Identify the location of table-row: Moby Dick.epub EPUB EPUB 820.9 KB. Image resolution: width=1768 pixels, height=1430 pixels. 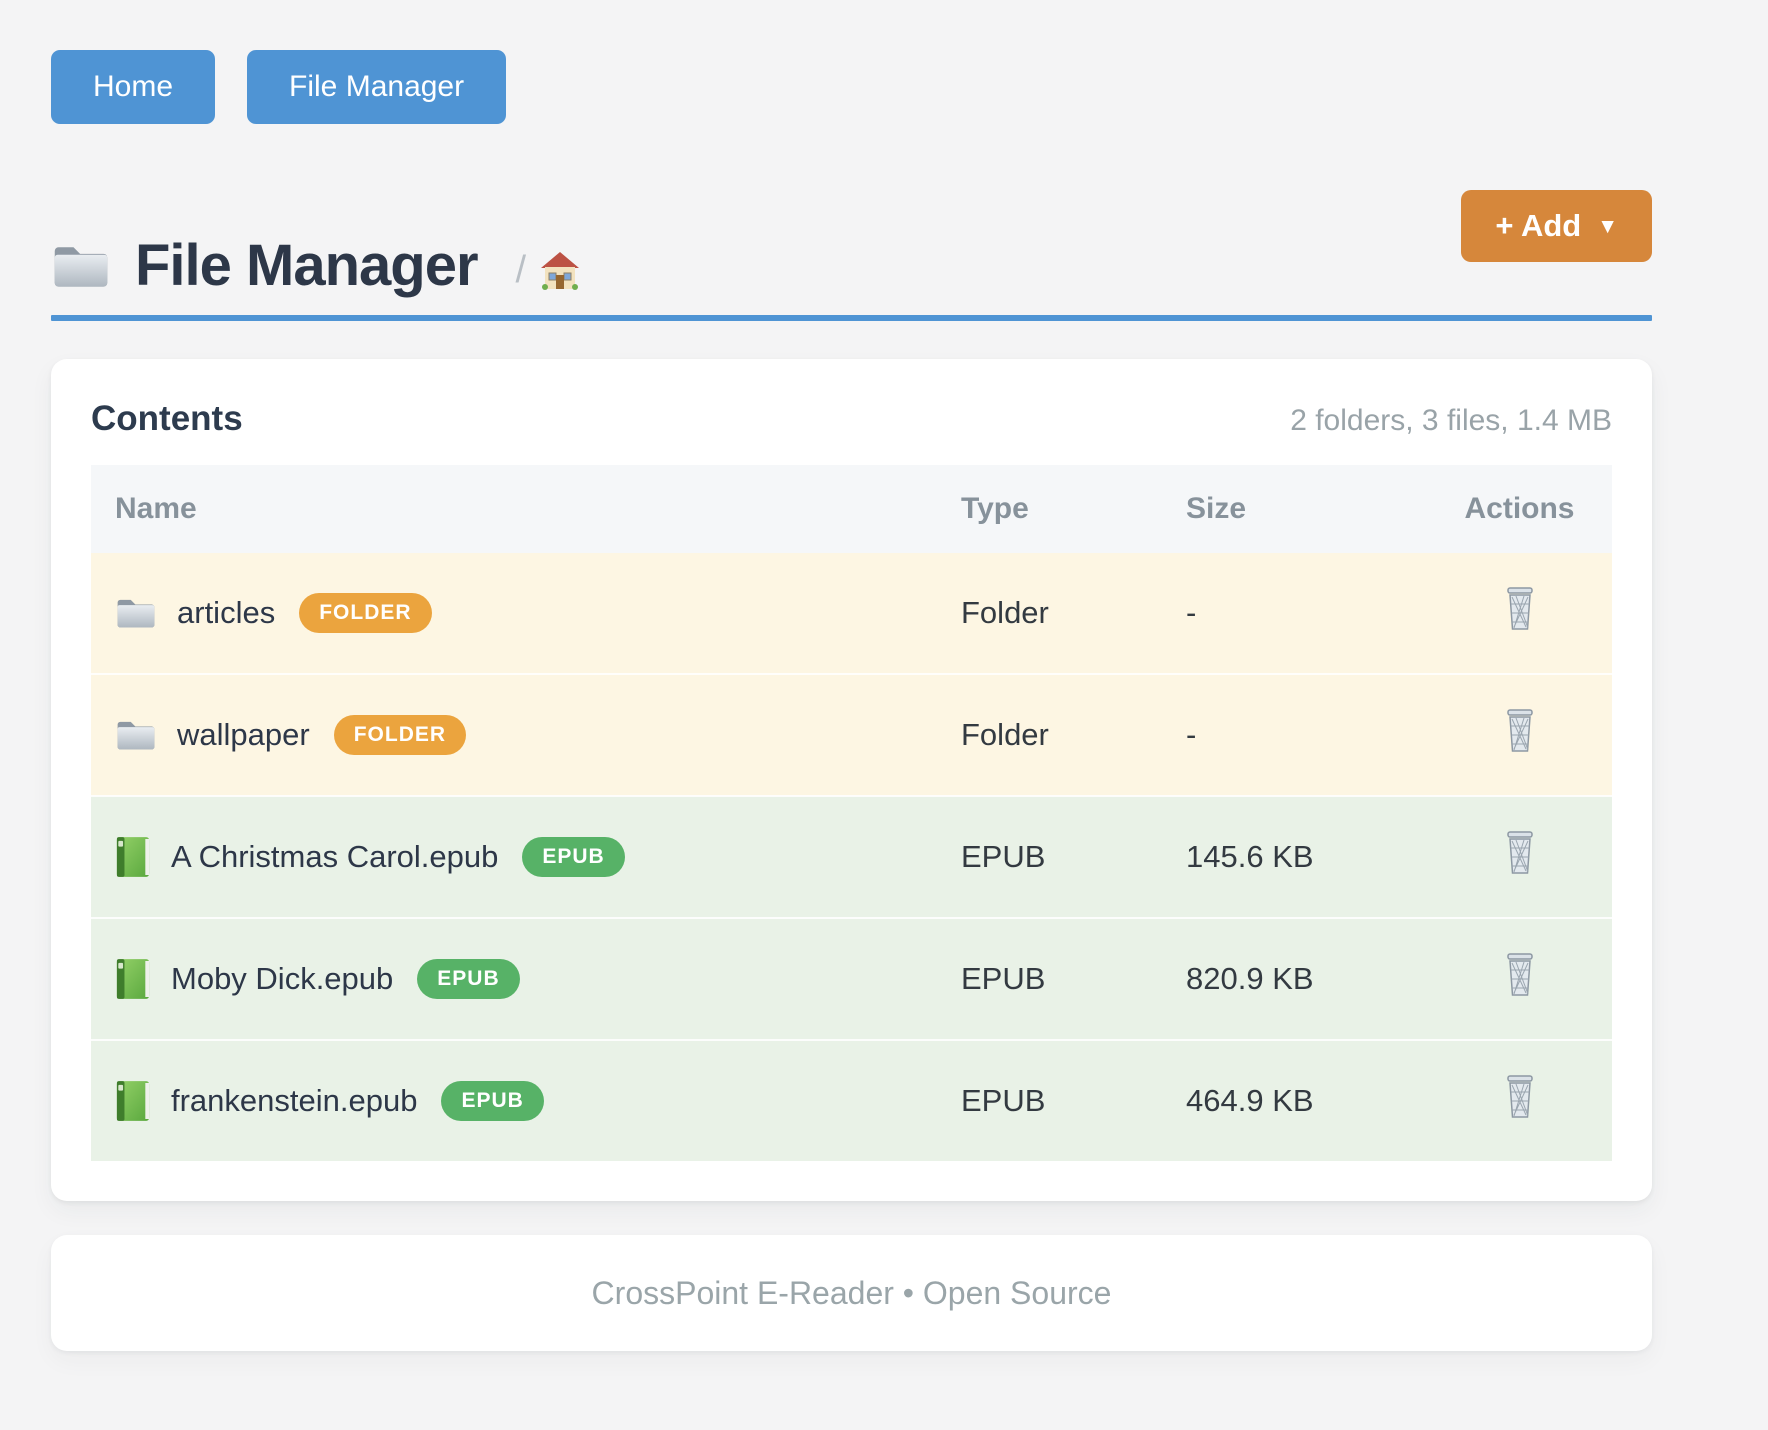
(851, 979).